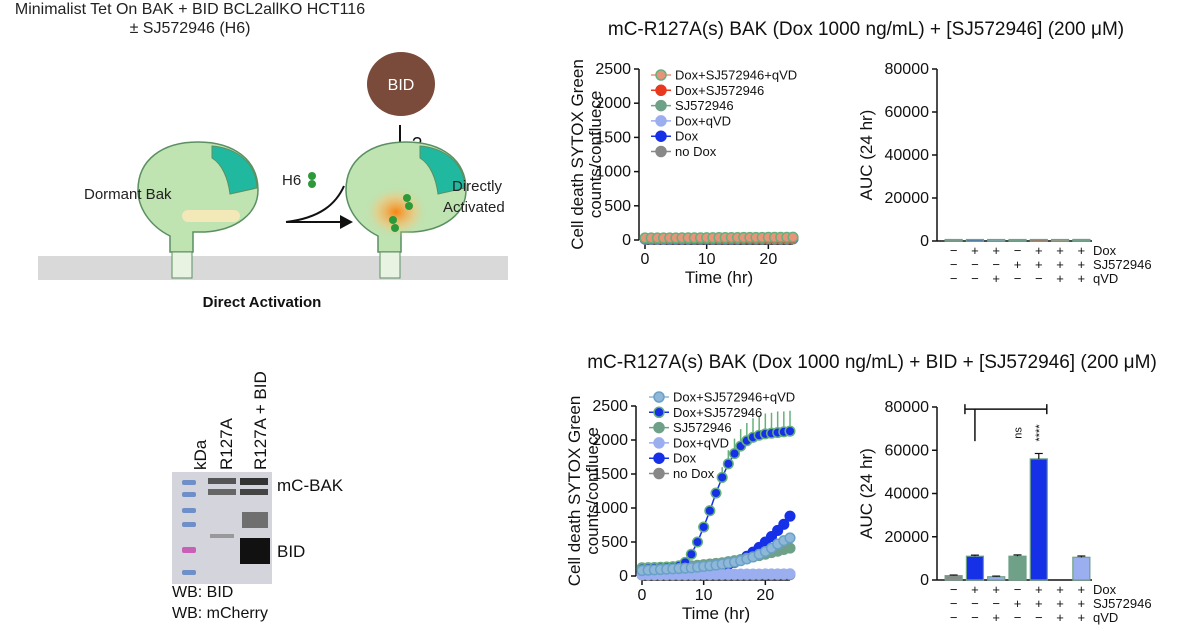 The height and width of the screenshot is (631, 1200). I want to click on diagram-title-line2: ± SJ572946 (H6), so click(190, 28).